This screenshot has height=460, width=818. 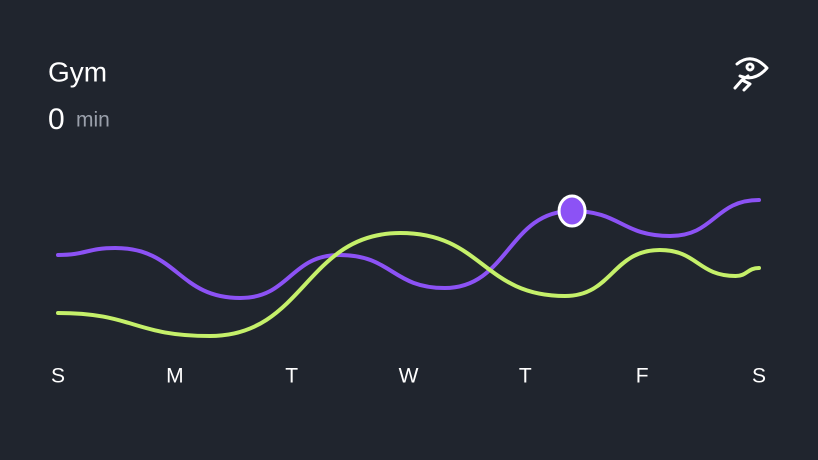 I want to click on x-tick-label: F, so click(x=642, y=376).